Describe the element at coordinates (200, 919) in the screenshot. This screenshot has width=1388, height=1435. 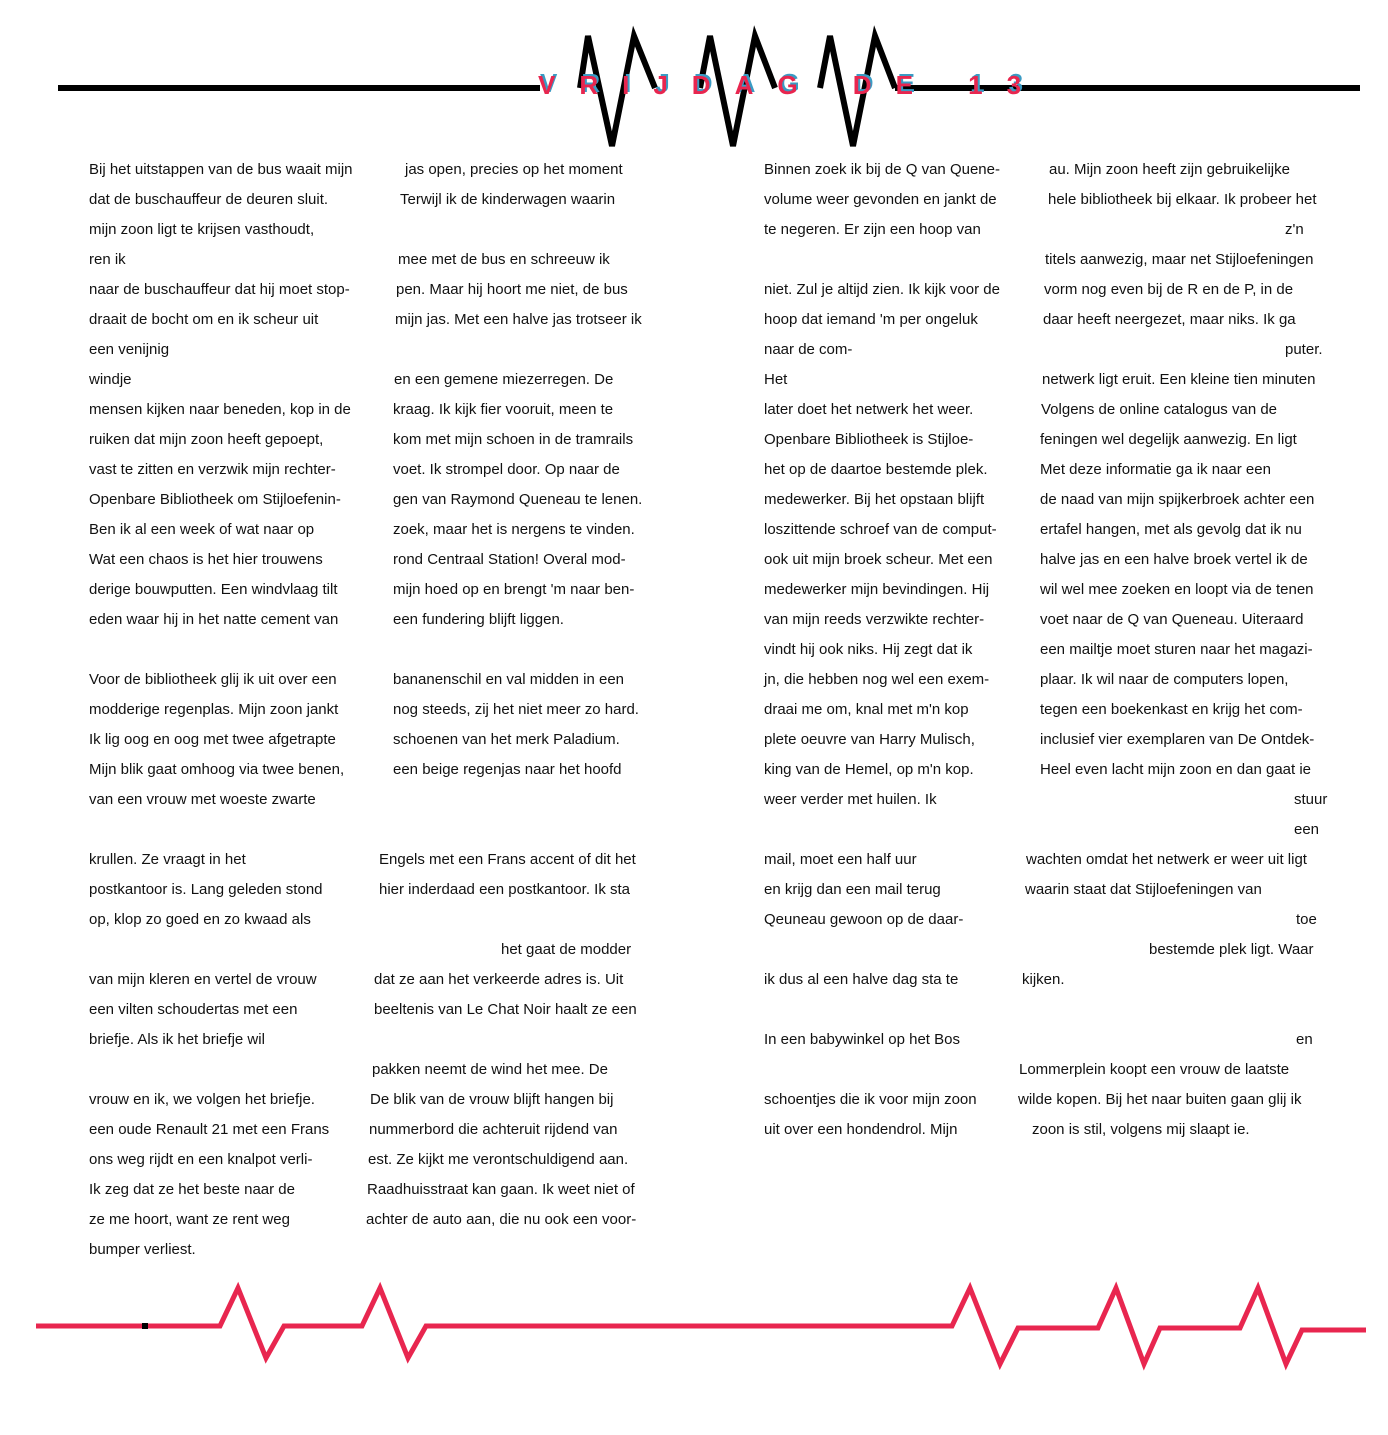
I see `text-line: op, klop zo goed en zo kwaad als` at that location.